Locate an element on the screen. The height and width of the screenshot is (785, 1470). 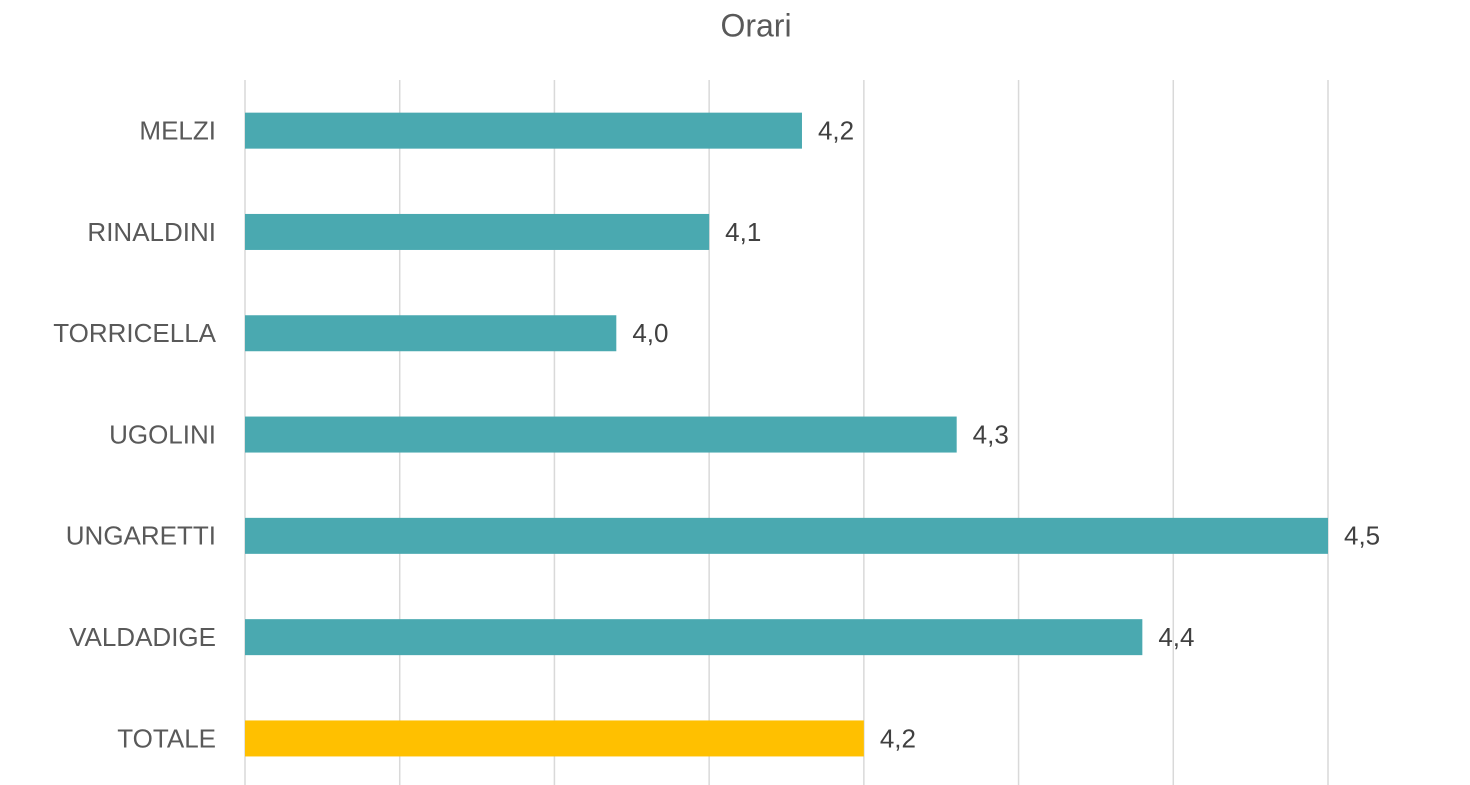
chart-title: Orari is located at coordinates (755, 25).